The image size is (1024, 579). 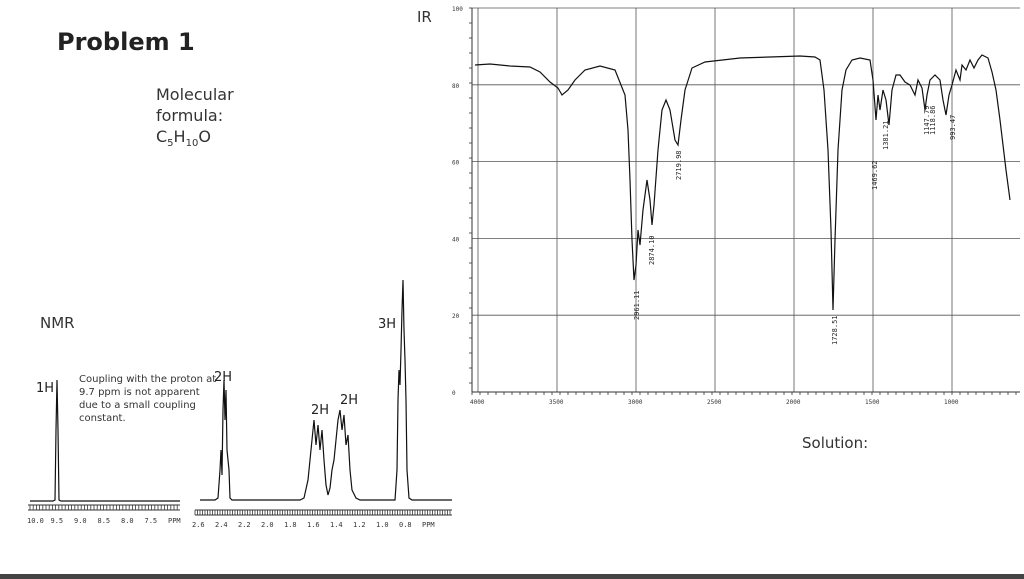 I want to click on nmr-right-tick-label: 1.2, so click(x=359, y=525).